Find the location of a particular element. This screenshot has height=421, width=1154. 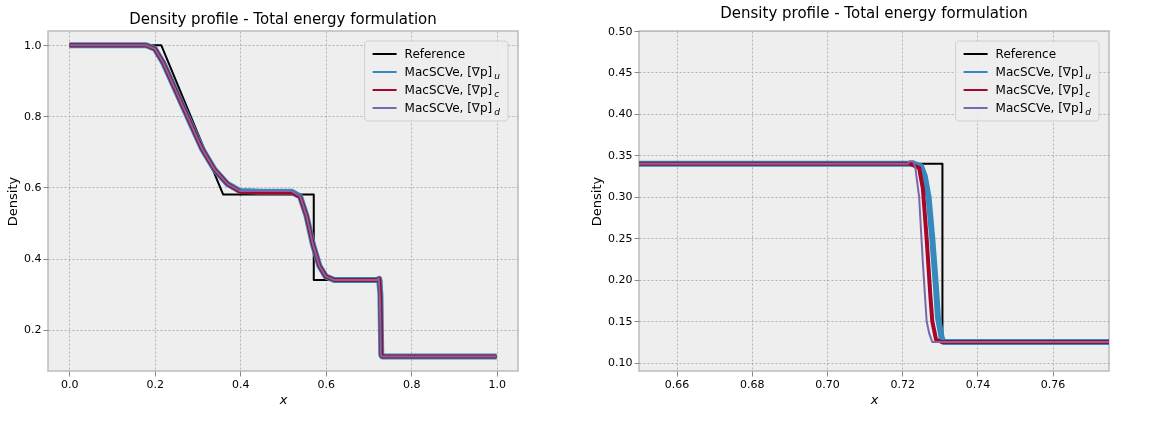

x-tick-label: 0.74 is located at coordinates (978, 384).